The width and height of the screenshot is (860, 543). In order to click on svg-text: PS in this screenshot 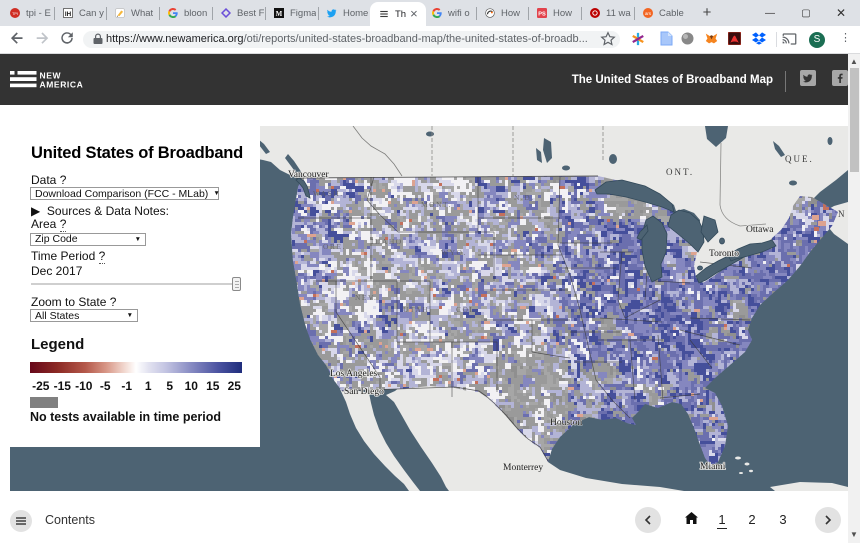, I will do `click(542, 15)`.